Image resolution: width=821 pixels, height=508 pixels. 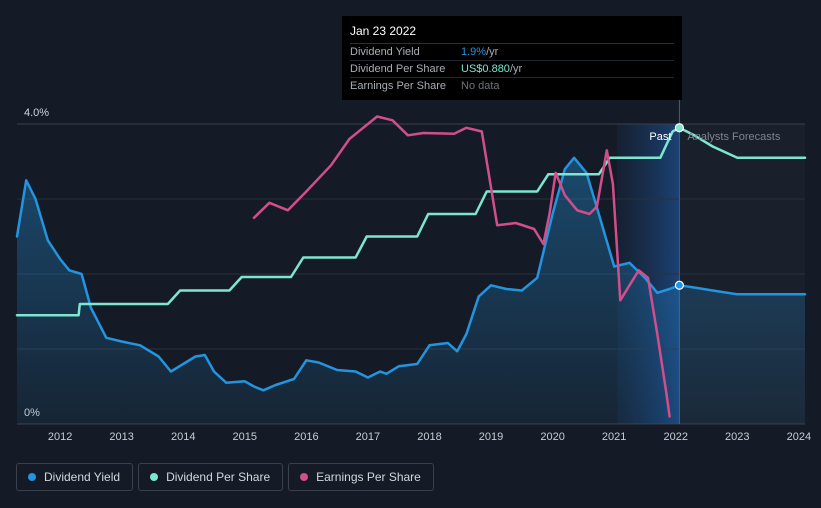 I want to click on earnings-per-share-dot-icon, so click(x=304, y=477).